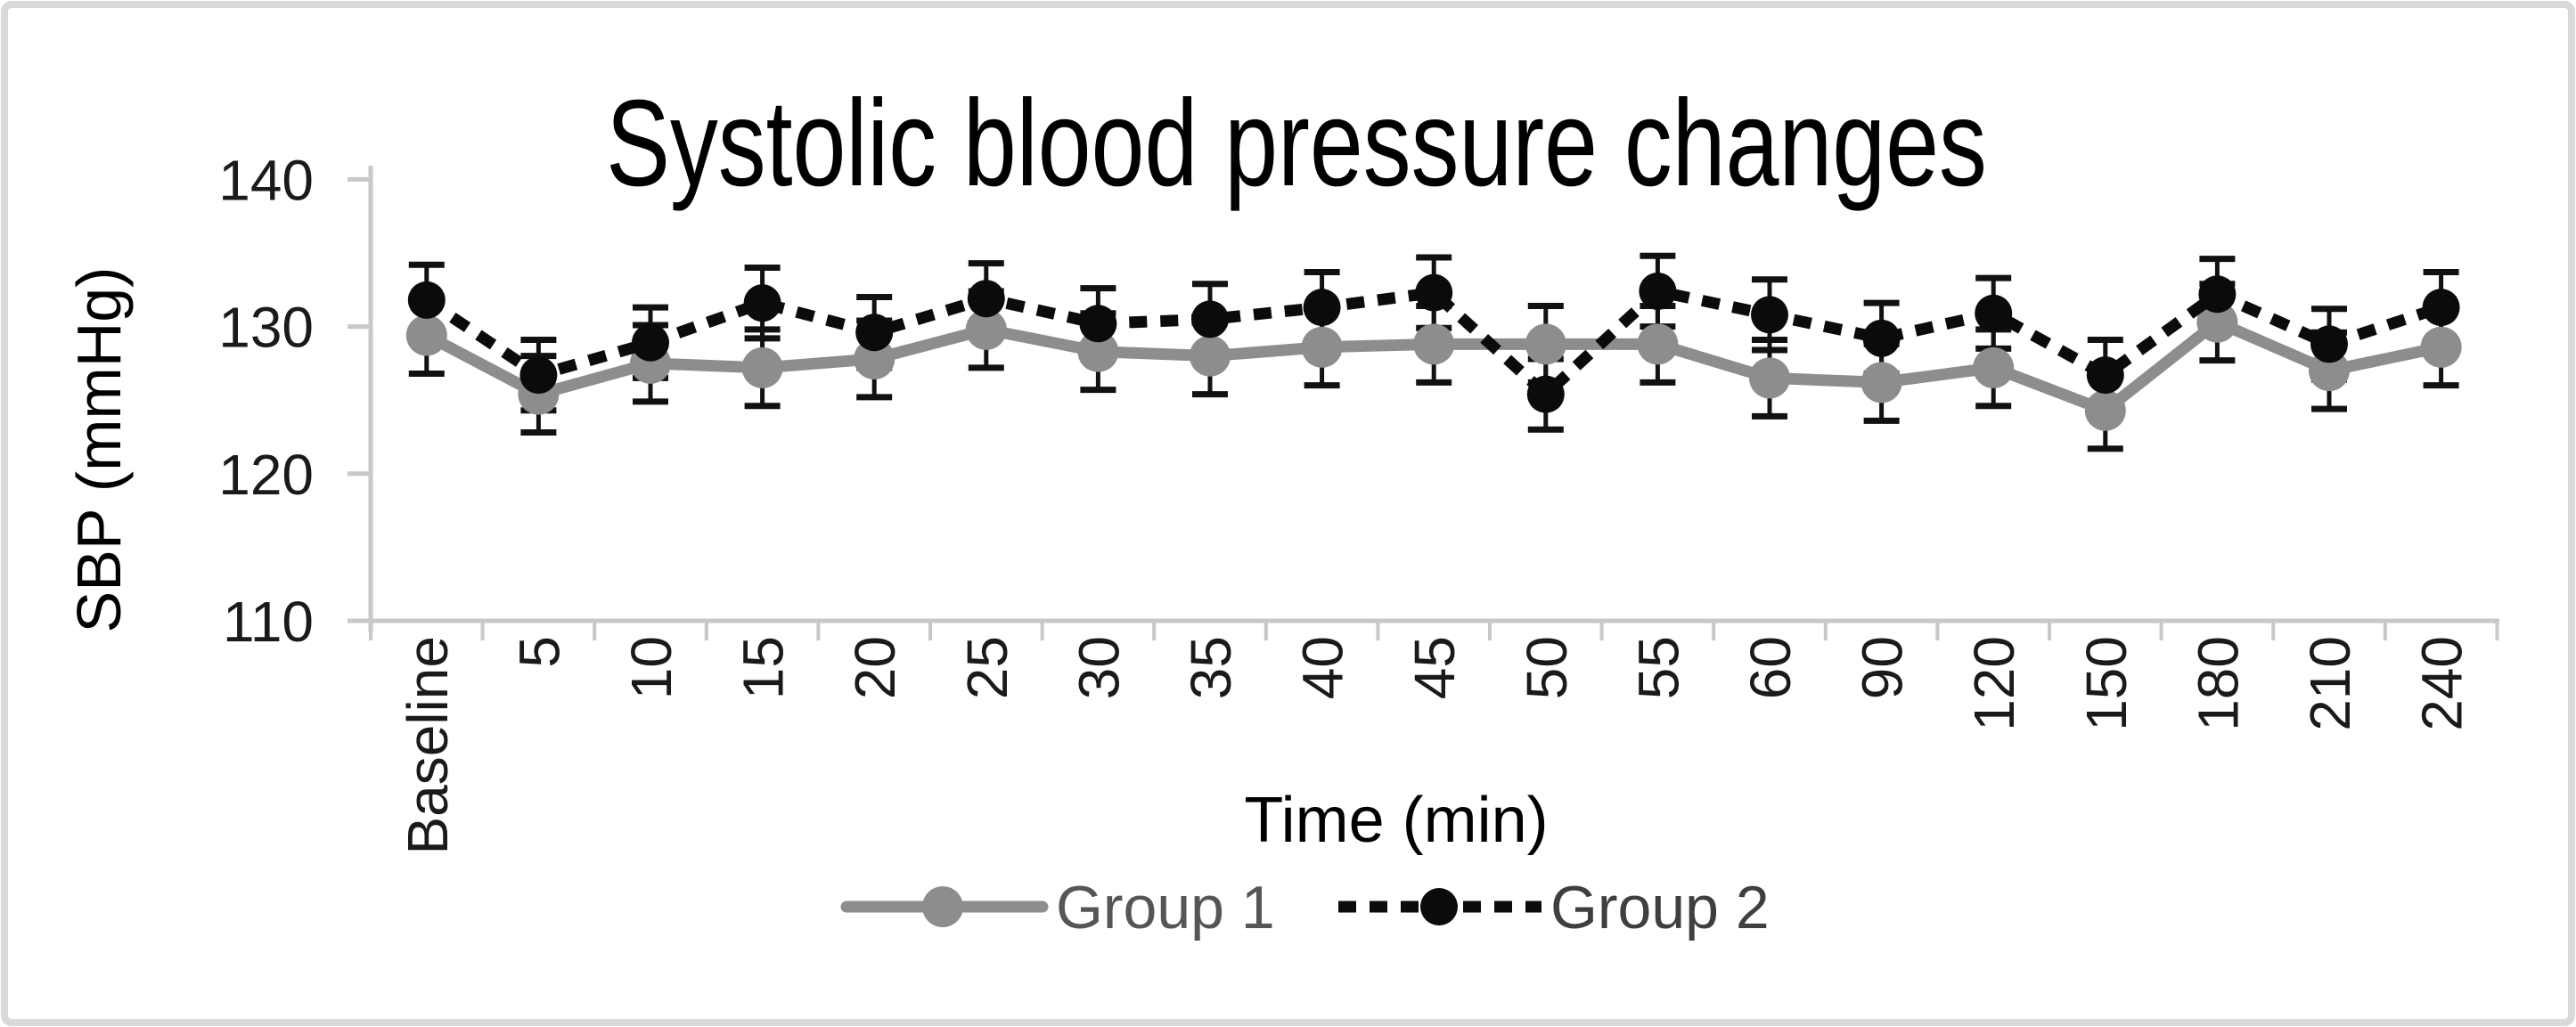  I want to click on x-tick-label: 15, so click(764, 667).